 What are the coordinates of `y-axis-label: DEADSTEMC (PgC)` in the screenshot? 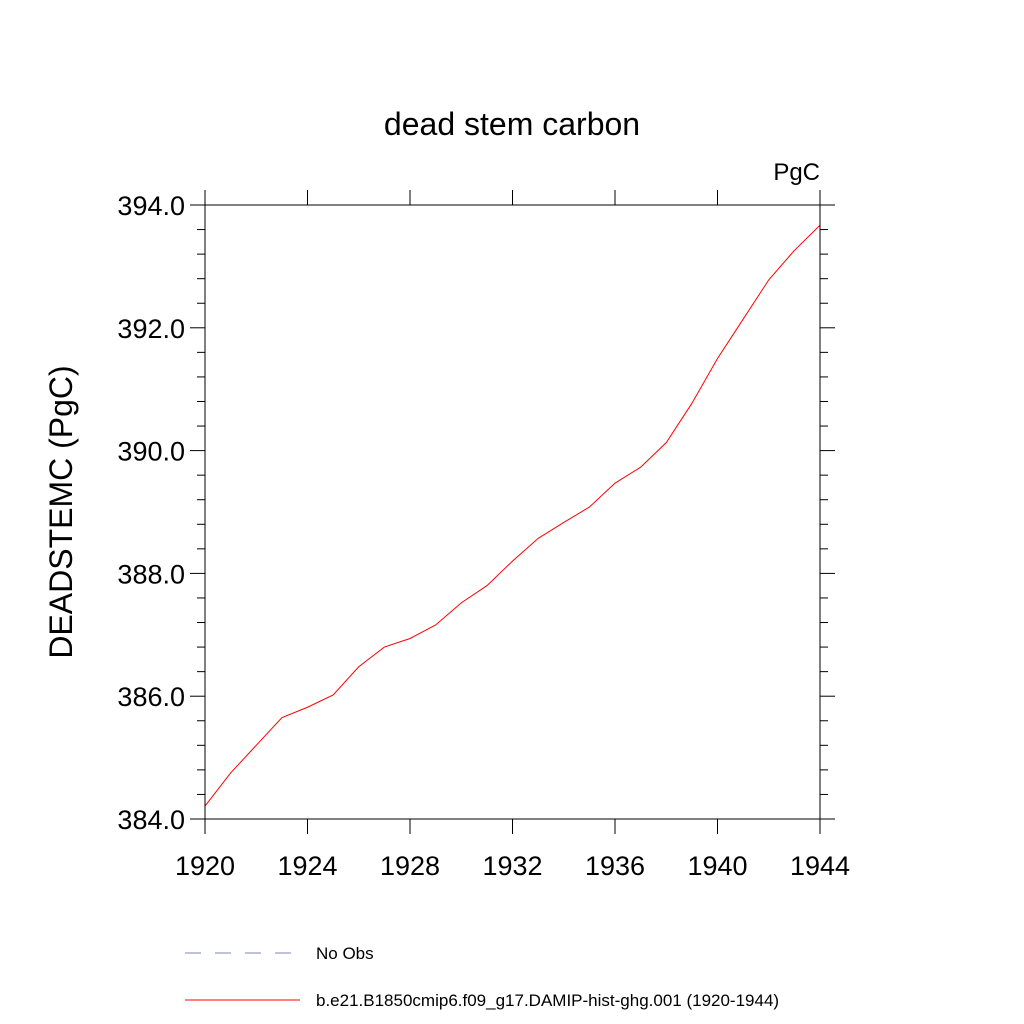 It's located at (61, 511).